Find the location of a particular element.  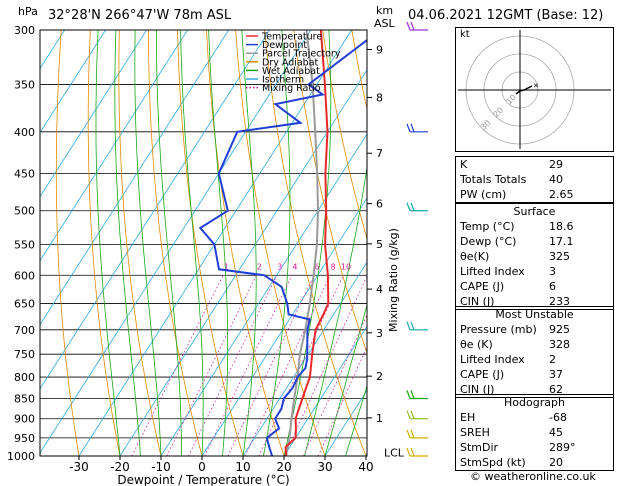

row-label: Totals Totals is located at coordinates (493, 179).